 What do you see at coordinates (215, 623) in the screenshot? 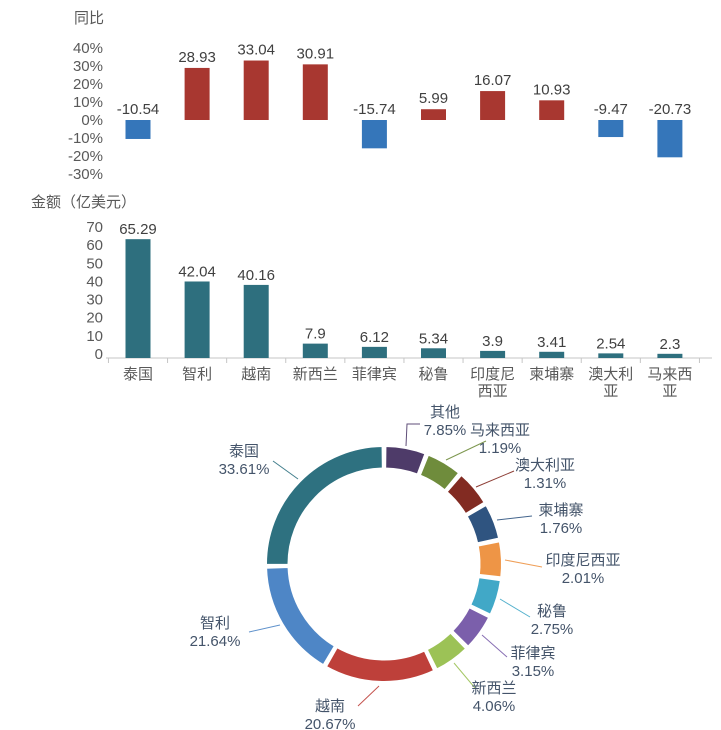
I see `donut-slice-label: 智利` at bounding box center [215, 623].